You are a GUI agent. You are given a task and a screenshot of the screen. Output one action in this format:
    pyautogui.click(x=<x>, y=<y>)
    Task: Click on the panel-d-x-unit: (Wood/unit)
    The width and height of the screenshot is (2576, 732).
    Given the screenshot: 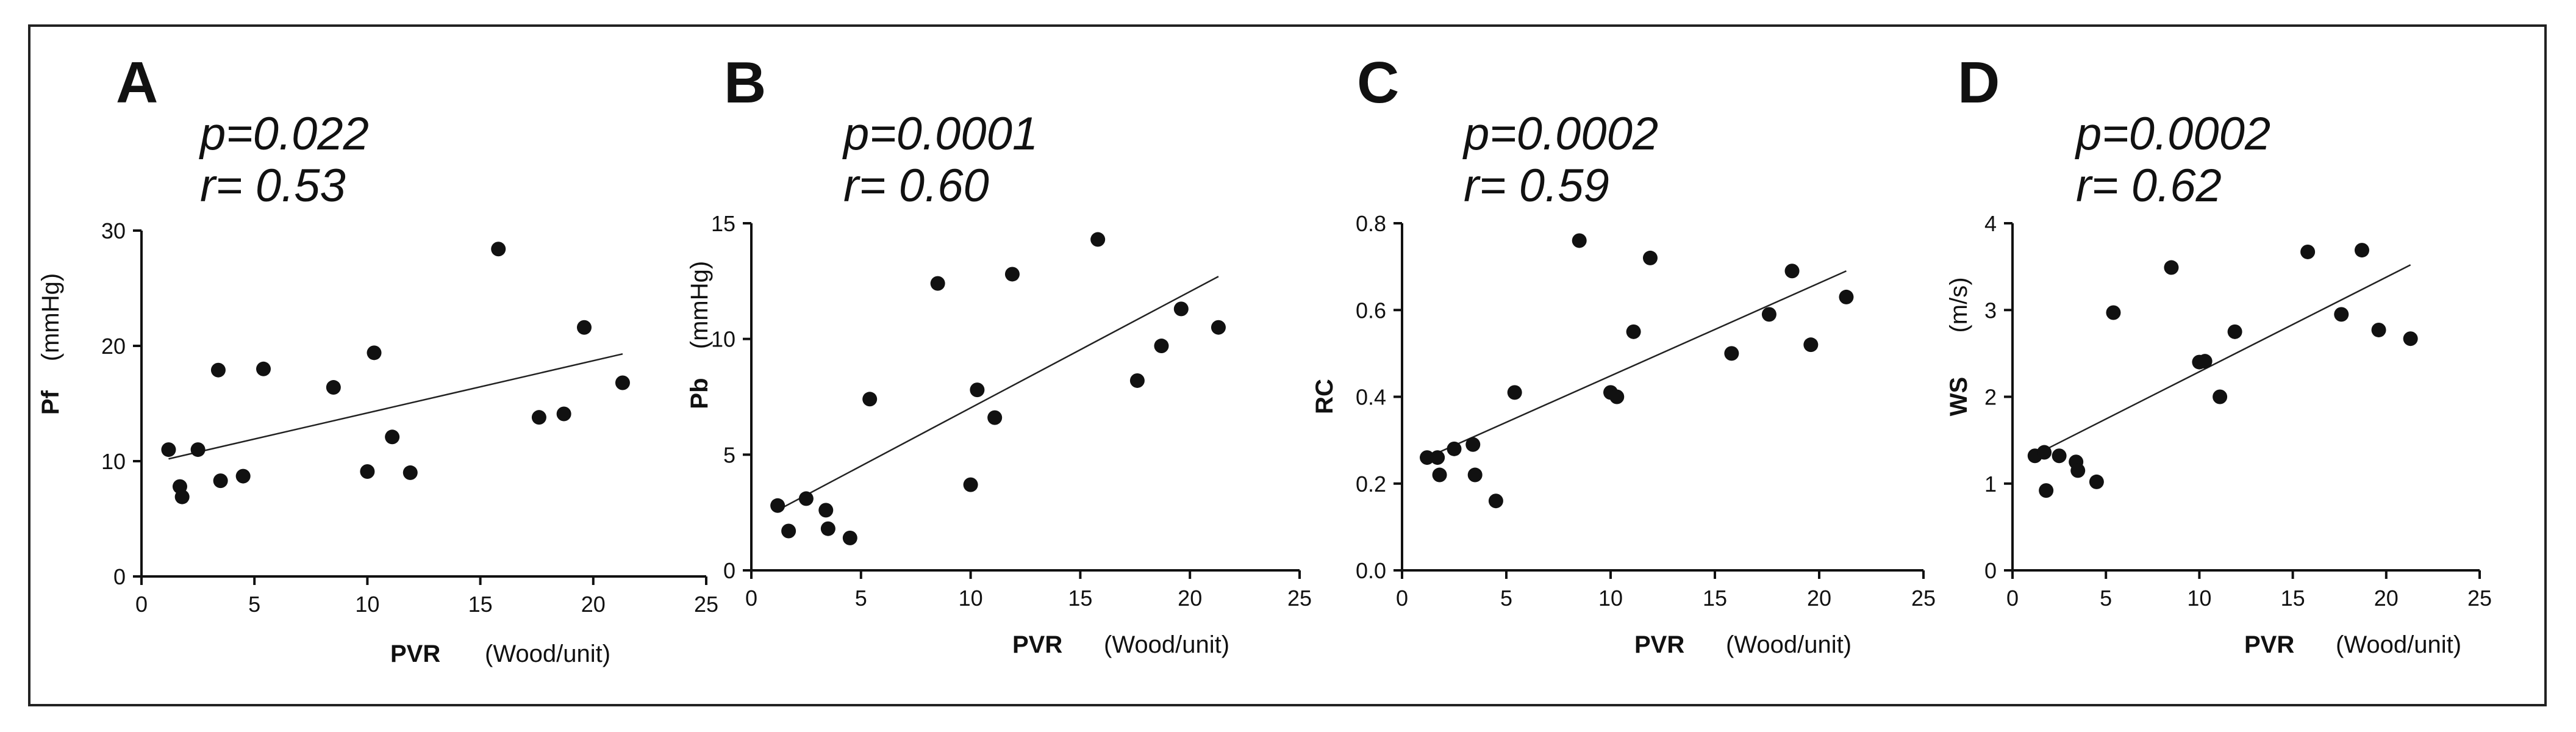 What is the action you would take?
    pyautogui.click(x=2398, y=644)
    